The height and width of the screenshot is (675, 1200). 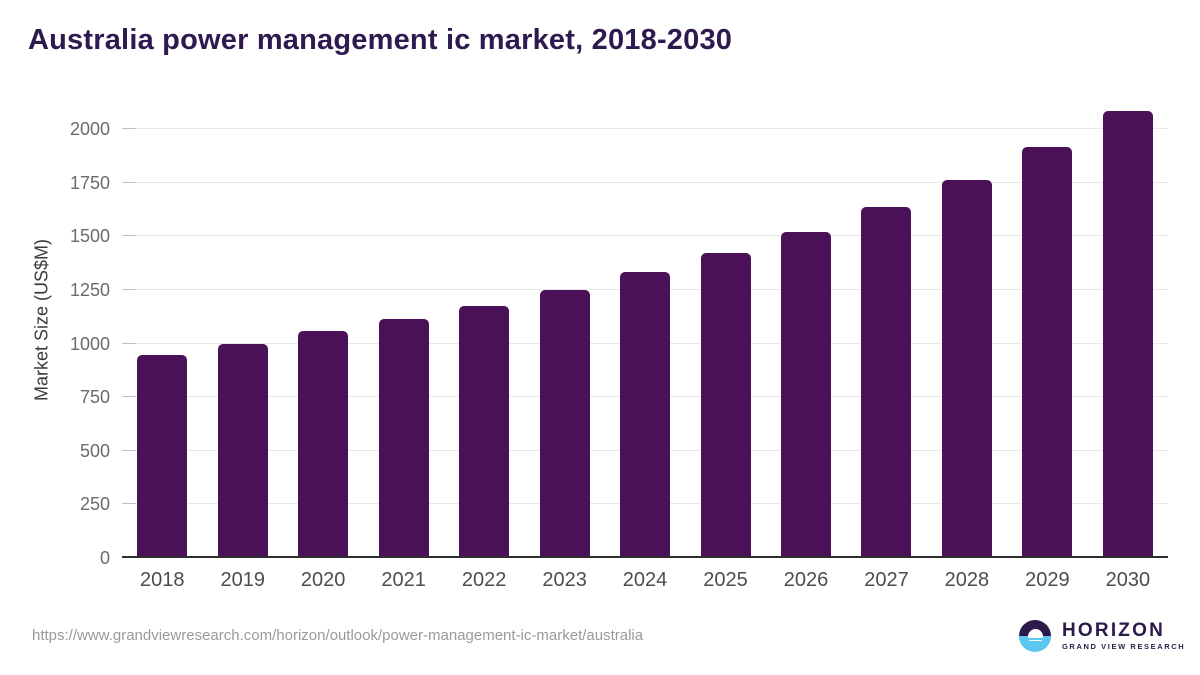 What do you see at coordinates (484, 432) in the screenshot?
I see `bar-2022` at bounding box center [484, 432].